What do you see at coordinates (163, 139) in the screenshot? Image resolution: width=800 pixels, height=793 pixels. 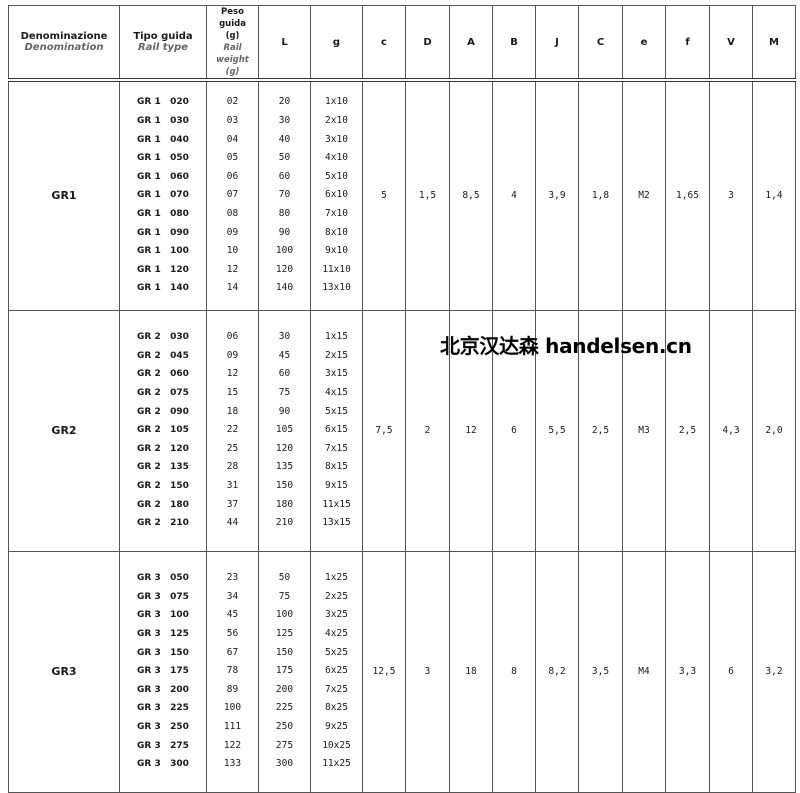 I see `rail-type-item: GR 1 040` at bounding box center [163, 139].